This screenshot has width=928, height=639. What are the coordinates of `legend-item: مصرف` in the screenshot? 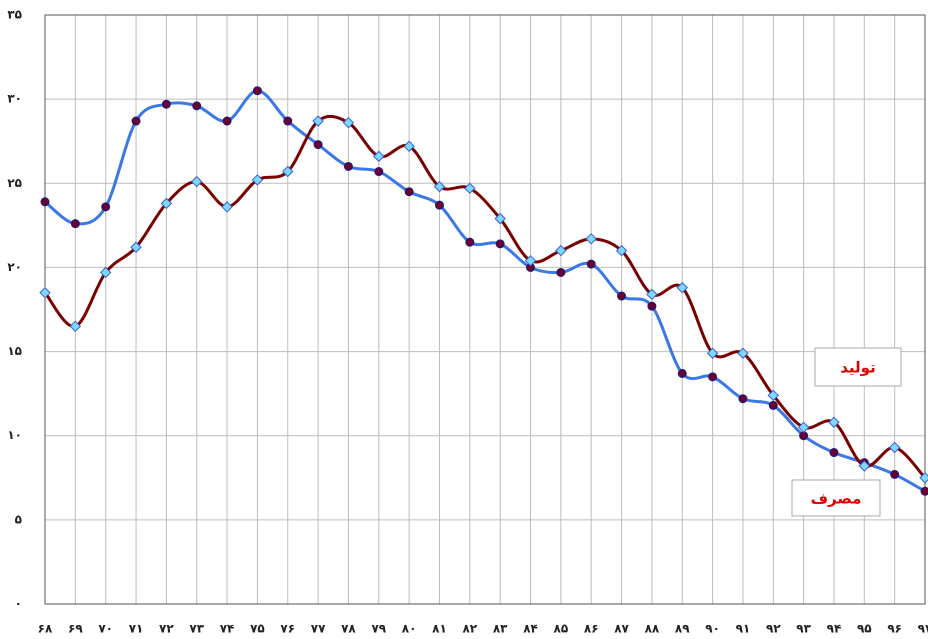 It's located at (836, 498).